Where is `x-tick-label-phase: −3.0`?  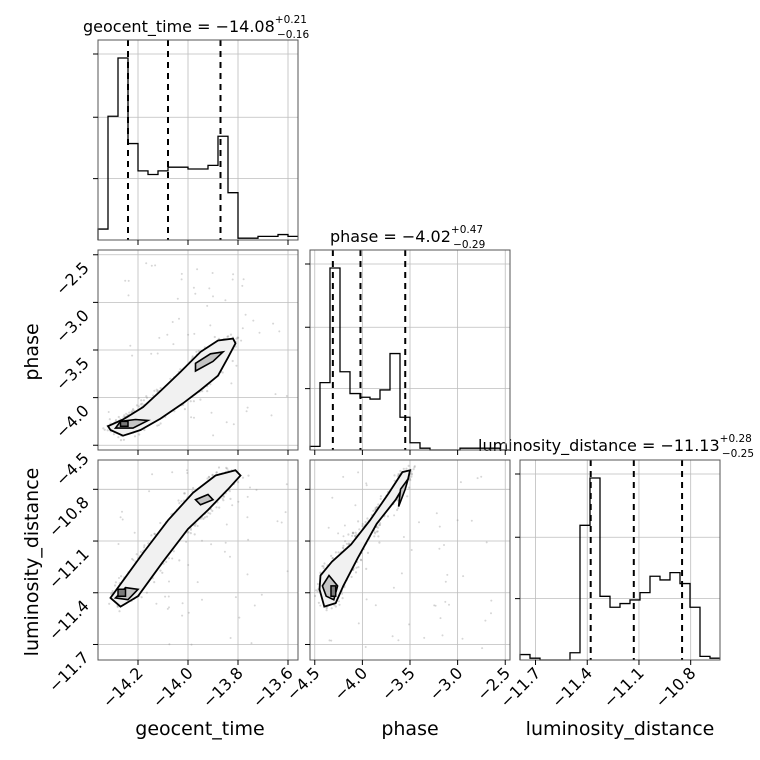
x-tick-label-phase: −3.0 is located at coordinates (446, 683).